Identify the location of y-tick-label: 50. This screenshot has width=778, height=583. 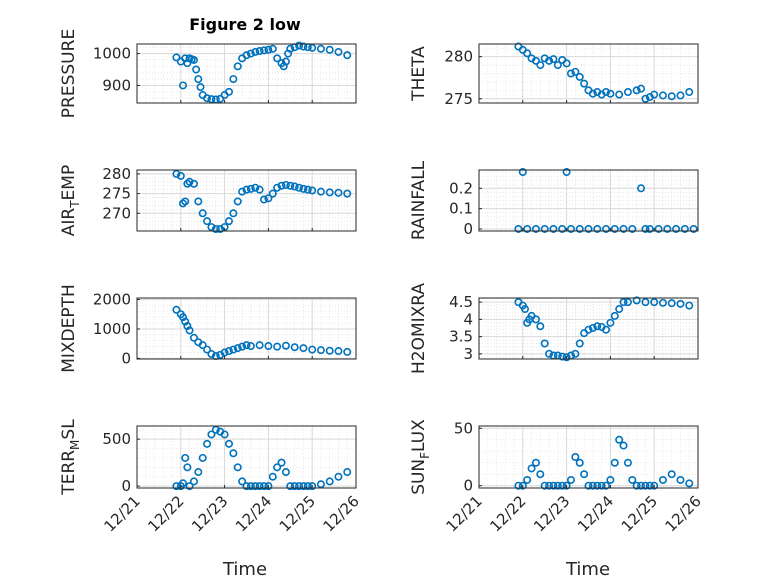
(463, 428).